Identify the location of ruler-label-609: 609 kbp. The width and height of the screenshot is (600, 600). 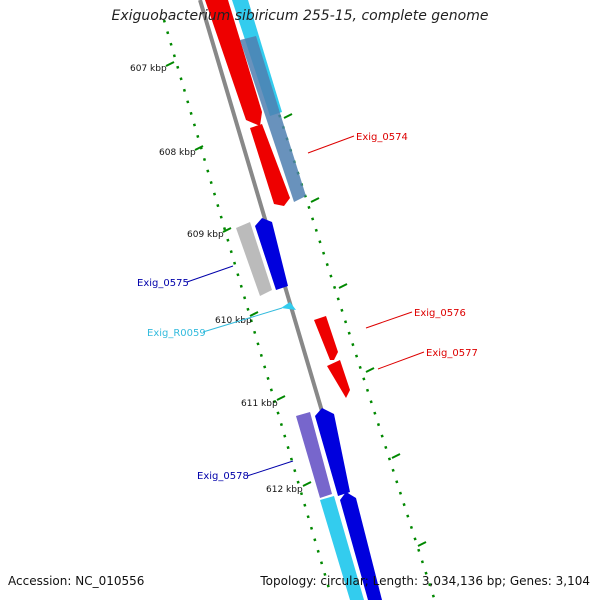
(205, 235).